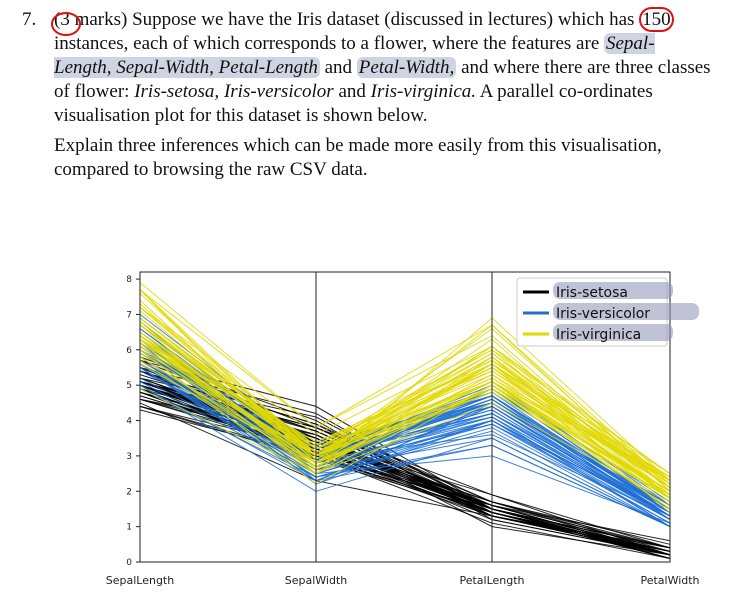 Image resolution: width=741 pixels, height=609 pixels. Describe the element at coordinates (656, 19) in the screenshot. I see `instance-count: 150` at that location.